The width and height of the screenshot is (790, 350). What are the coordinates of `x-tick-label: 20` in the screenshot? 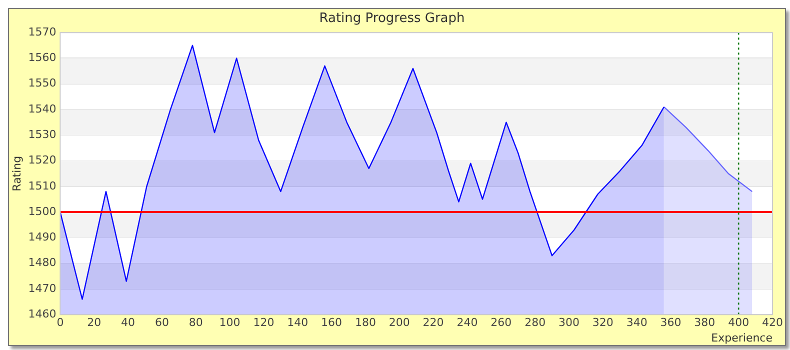 It's located at (94, 323).